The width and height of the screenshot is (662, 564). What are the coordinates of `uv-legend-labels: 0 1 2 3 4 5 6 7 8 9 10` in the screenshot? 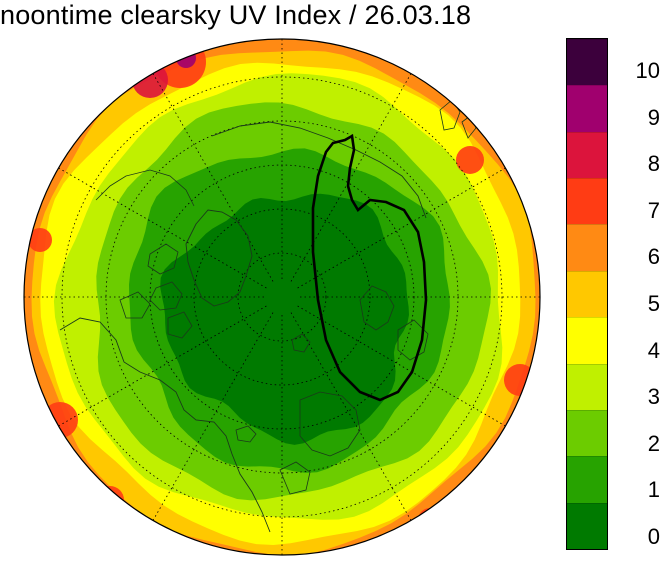 It's located at (637, 294).